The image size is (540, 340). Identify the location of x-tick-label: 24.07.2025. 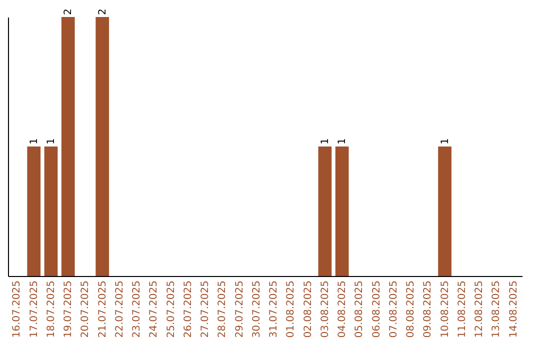
(154, 309).